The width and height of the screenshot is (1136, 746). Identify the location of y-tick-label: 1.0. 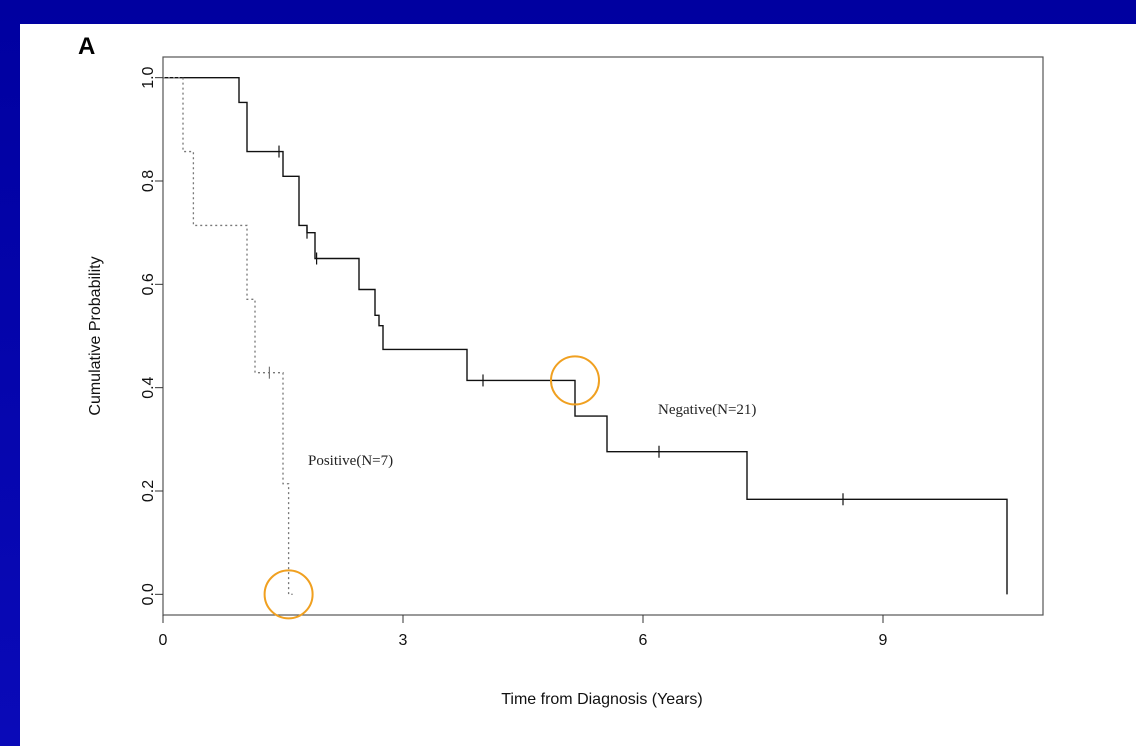
(148, 77).